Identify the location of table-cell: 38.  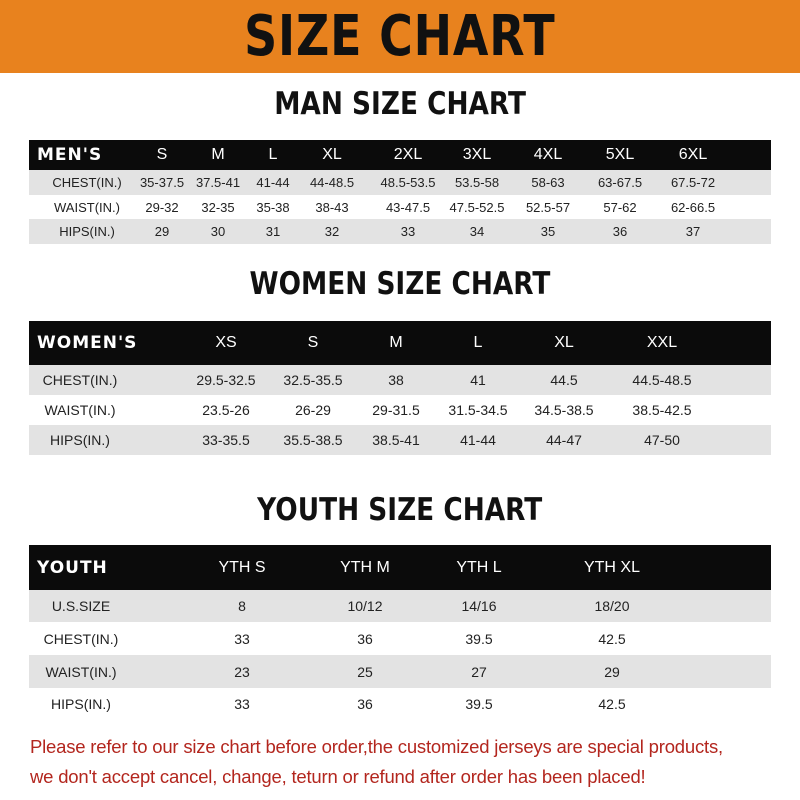
(396, 380).